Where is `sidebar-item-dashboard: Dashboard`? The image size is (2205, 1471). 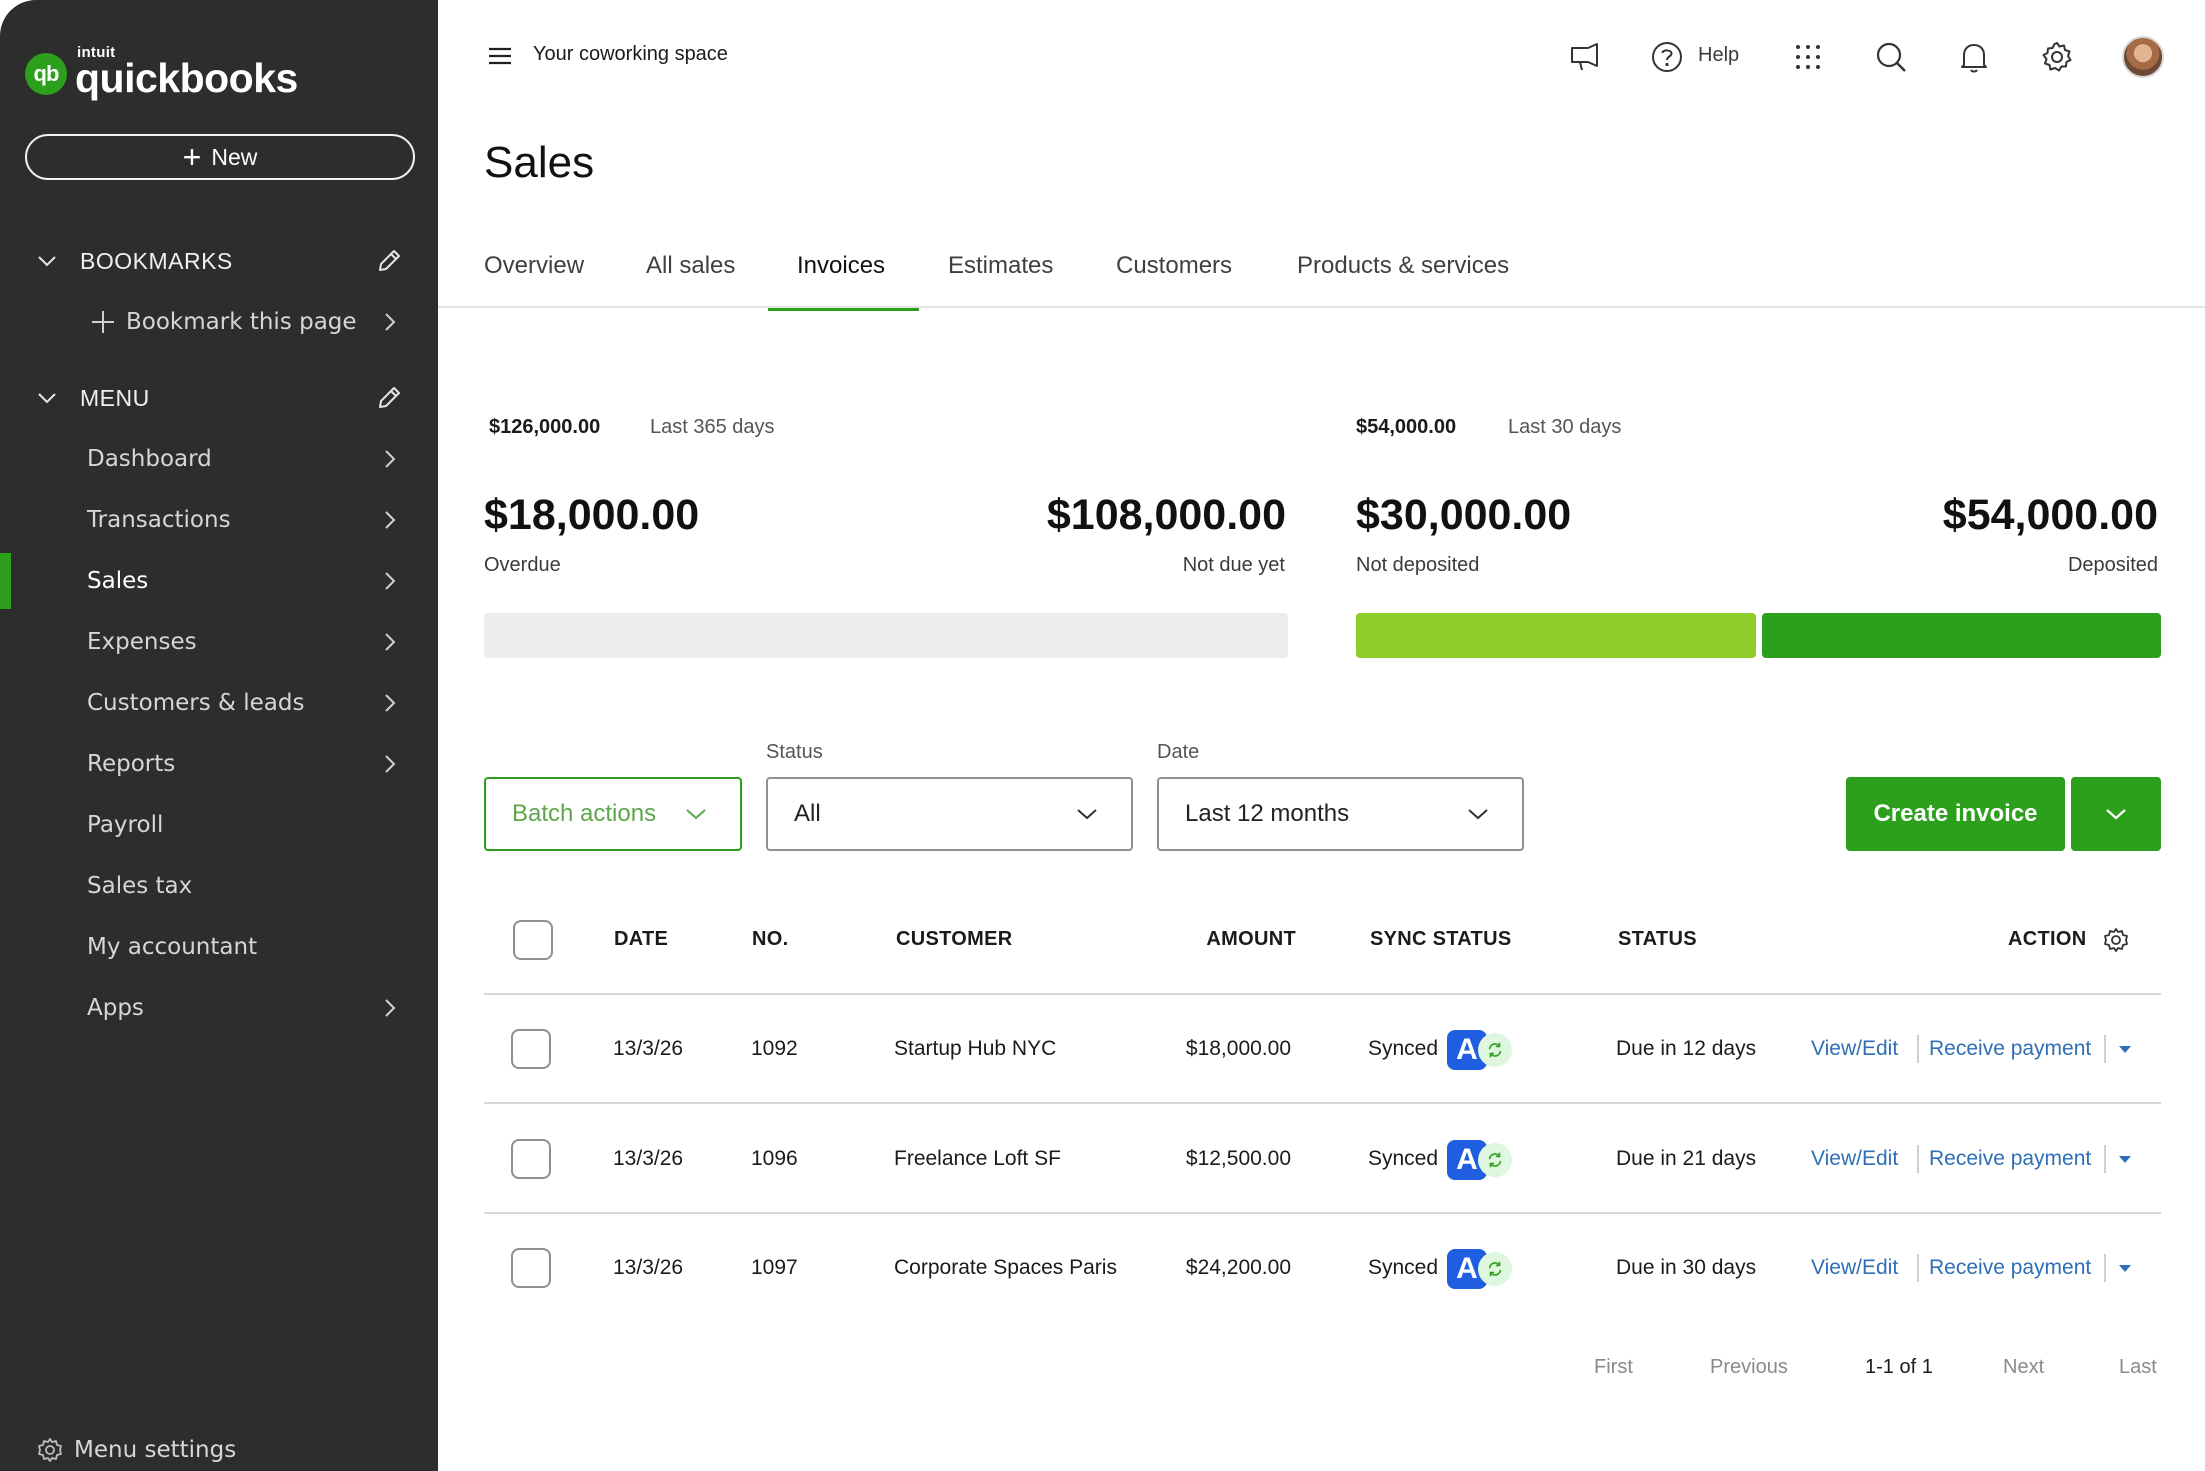 sidebar-item-dashboard: Dashboard is located at coordinates (219, 459).